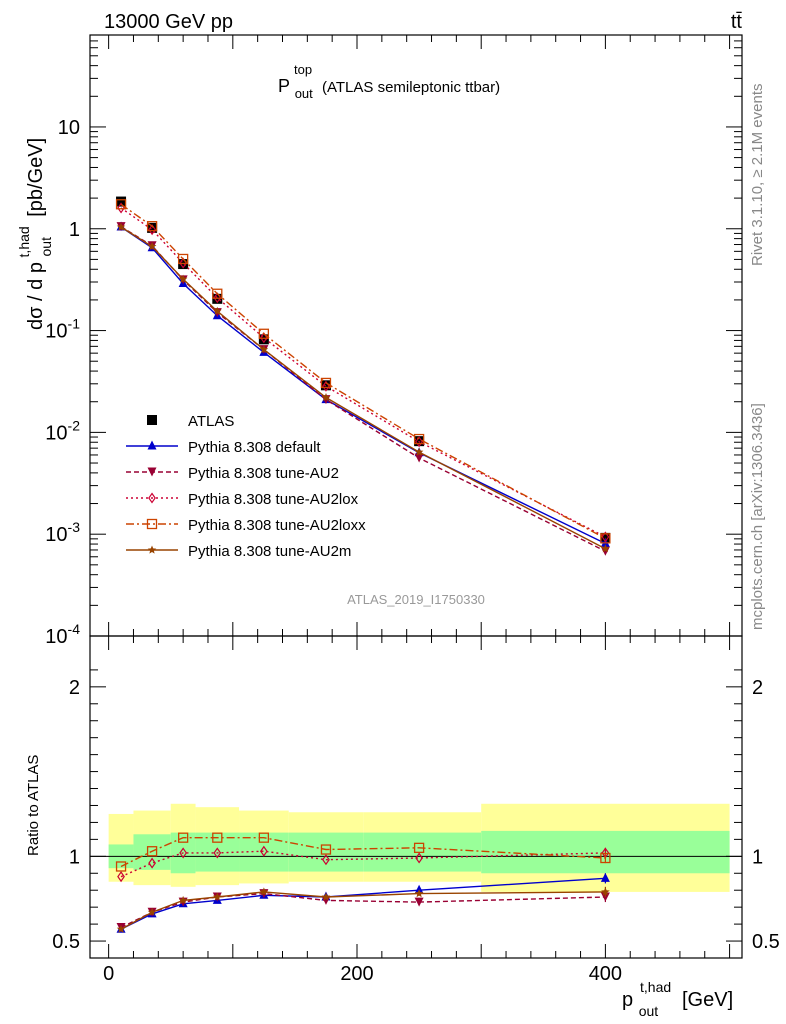 This screenshot has height=1024, width=786. What do you see at coordinates (36, 296) in the screenshot?
I see `main-ylabel-main: dσ / d p` at bounding box center [36, 296].